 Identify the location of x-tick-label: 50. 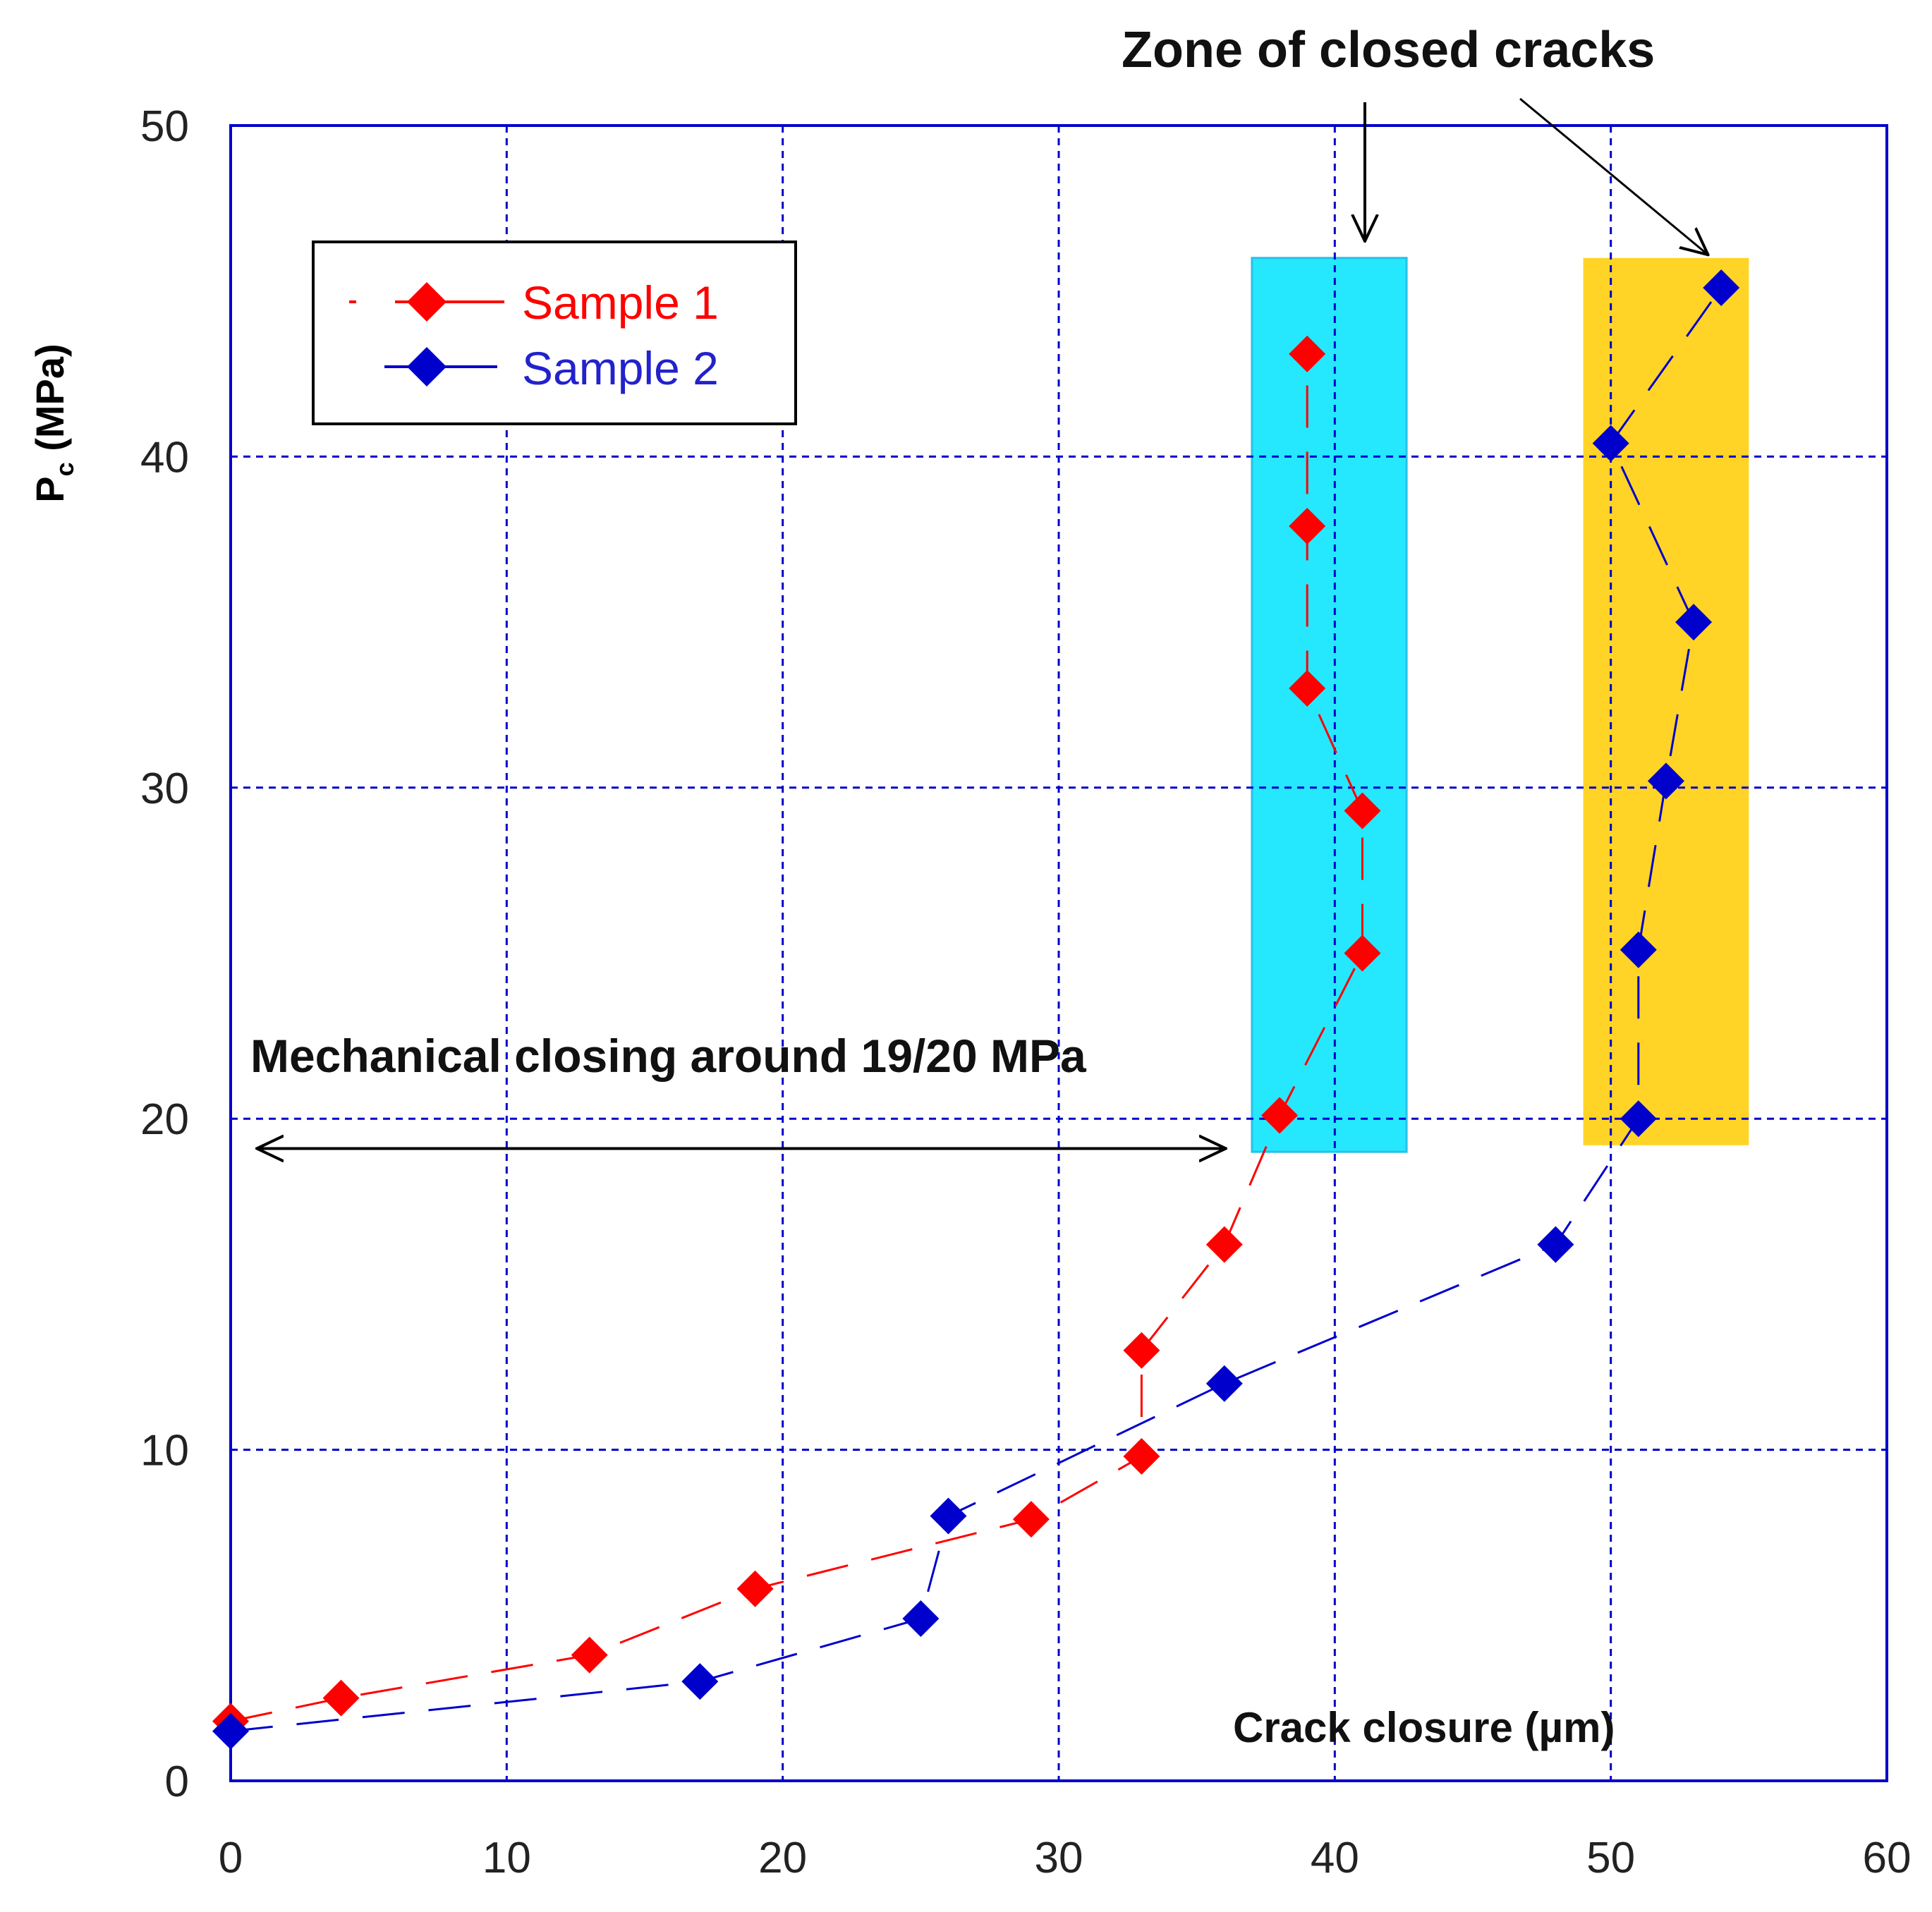
(1610, 1858).